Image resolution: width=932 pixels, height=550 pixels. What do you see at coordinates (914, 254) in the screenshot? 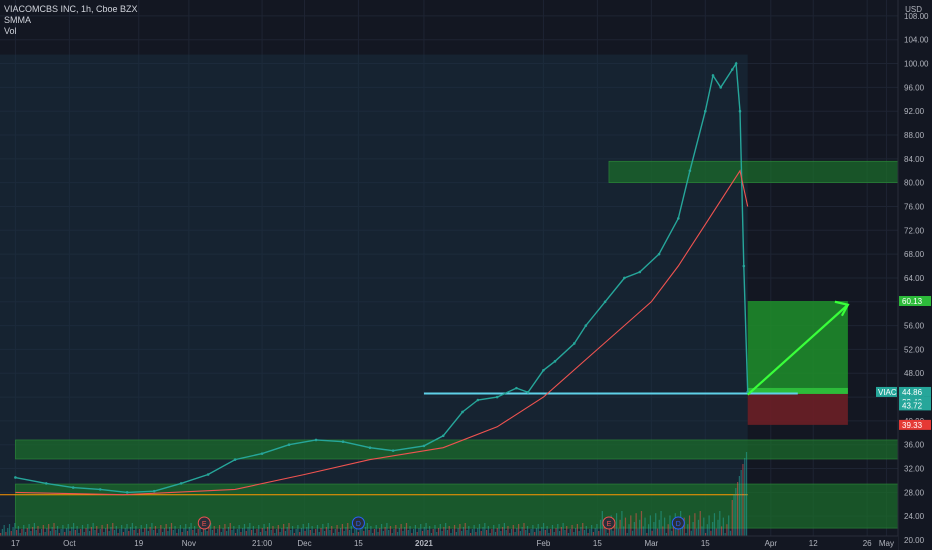
I see `price-tick-label: 68.00` at bounding box center [914, 254].